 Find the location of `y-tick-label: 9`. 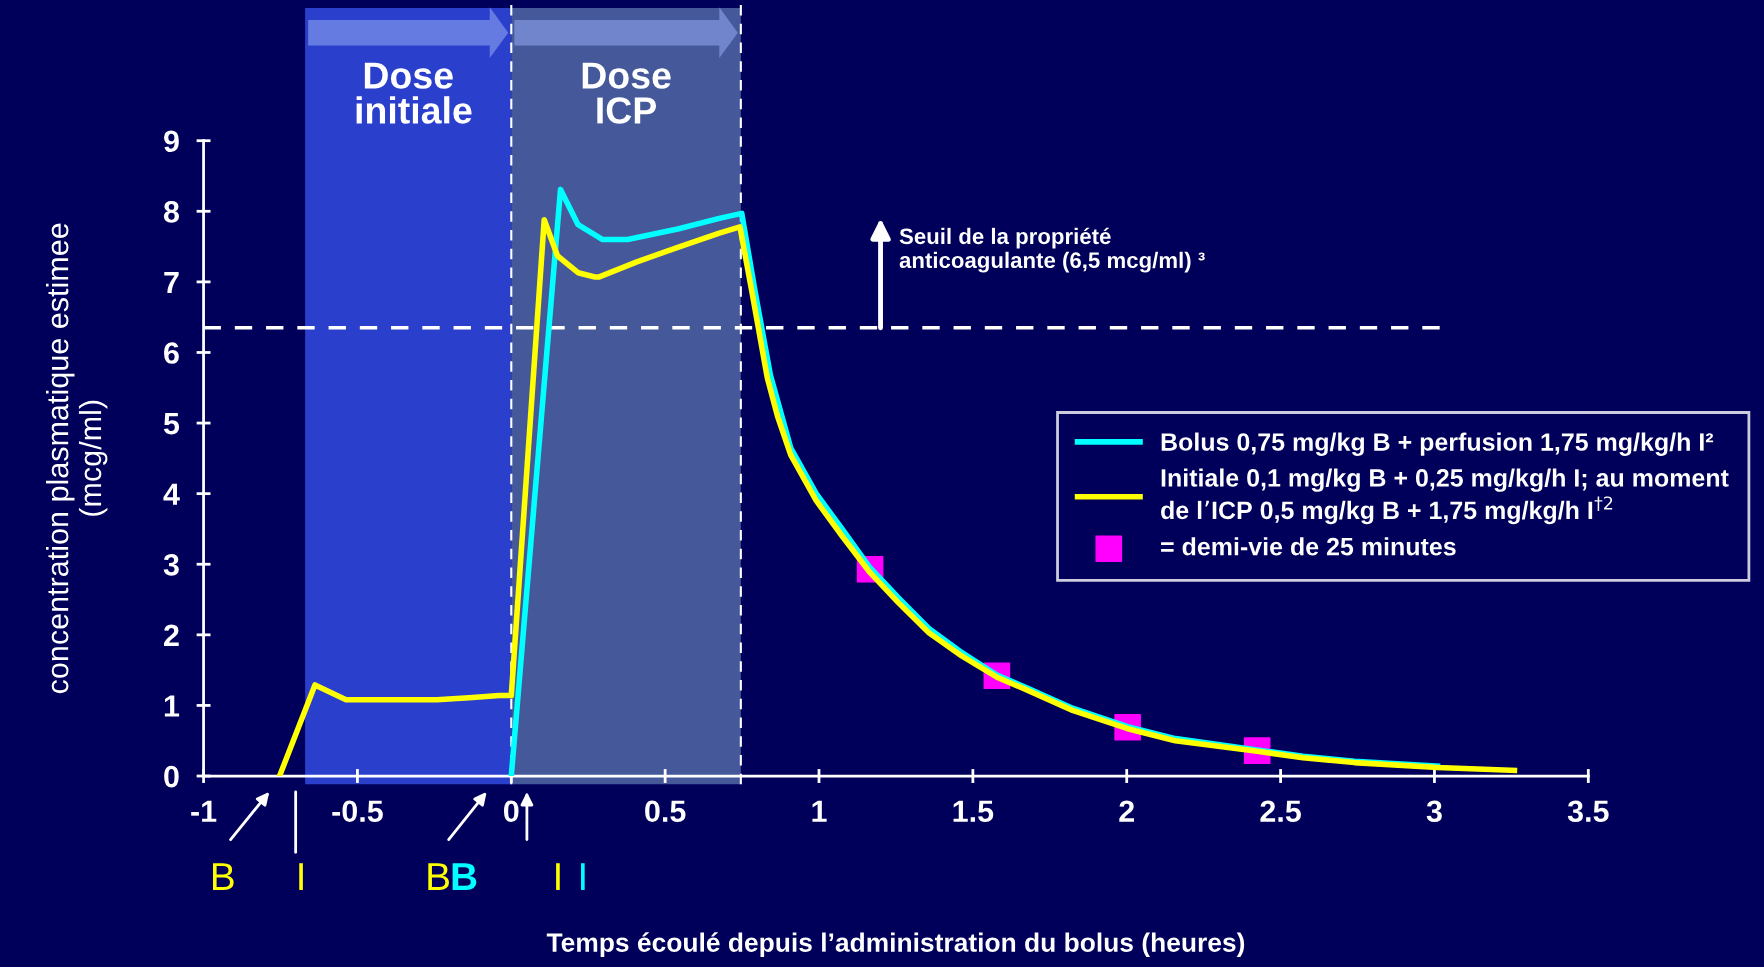

y-tick-label: 9 is located at coordinates (171, 141).